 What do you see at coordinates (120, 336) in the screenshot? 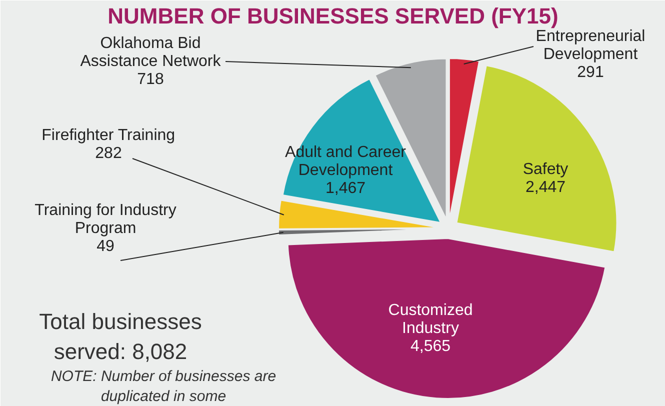
I see `text: Total businesses served: 8,082` at bounding box center [120, 336].